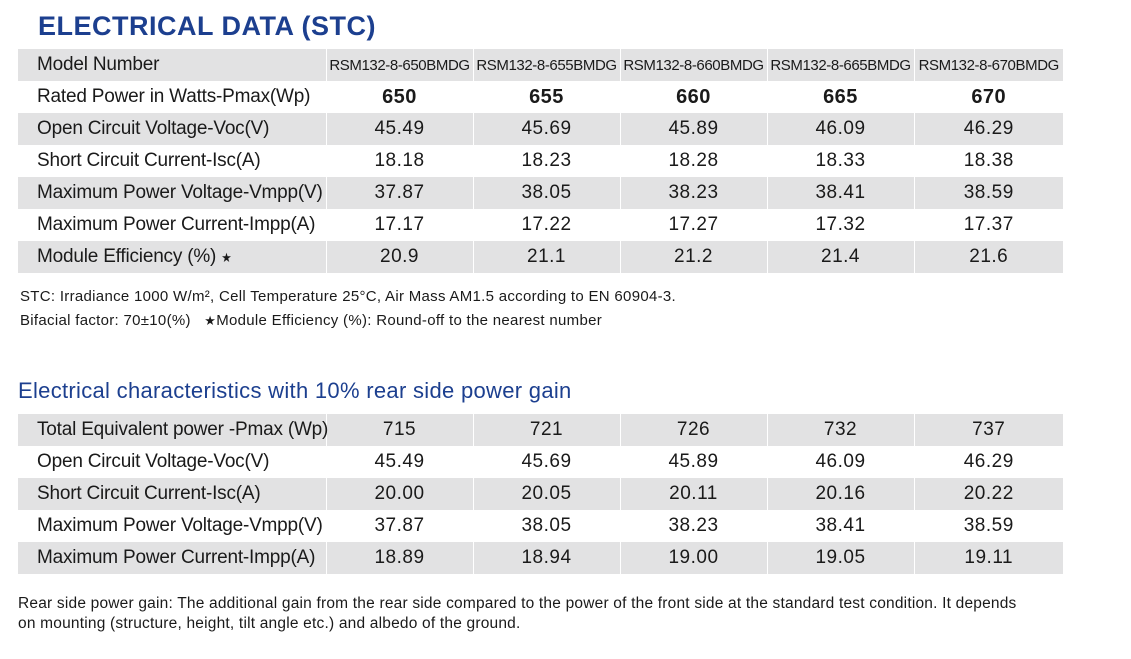 The height and width of the screenshot is (659, 1131). Describe the element at coordinates (988, 494) in the screenshot. I see `value-cell: 20.22` at that location.